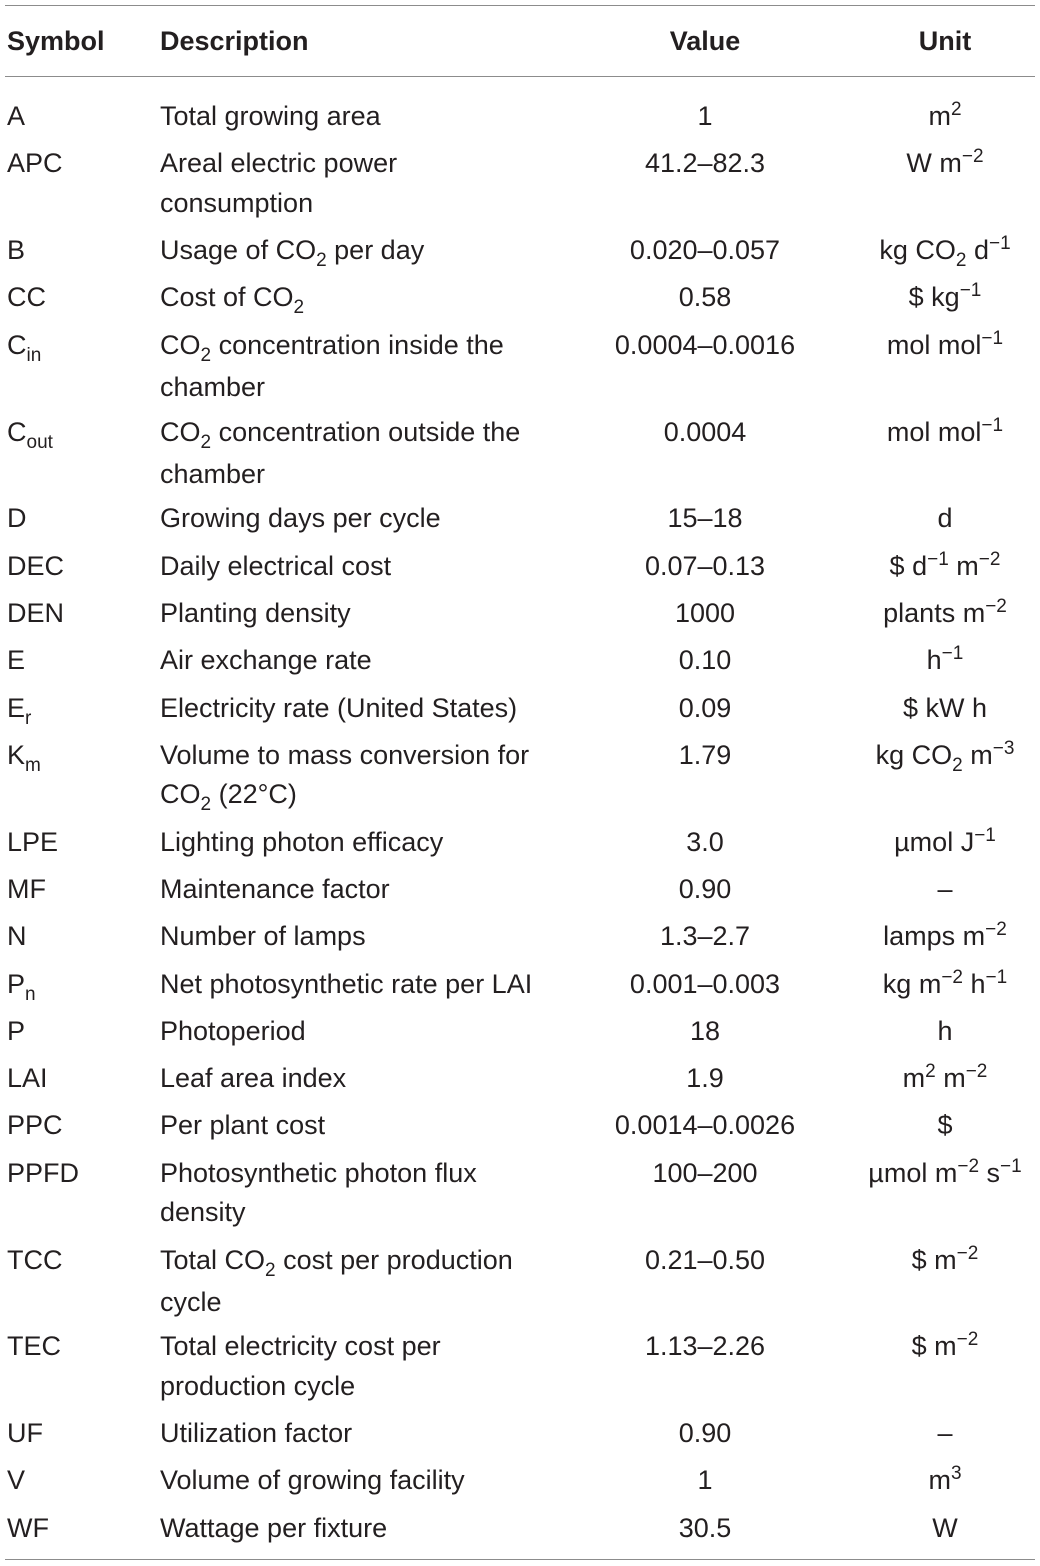  I want to click on description-cell: Net photosynthetic rate per LAI, so click(346, 985).